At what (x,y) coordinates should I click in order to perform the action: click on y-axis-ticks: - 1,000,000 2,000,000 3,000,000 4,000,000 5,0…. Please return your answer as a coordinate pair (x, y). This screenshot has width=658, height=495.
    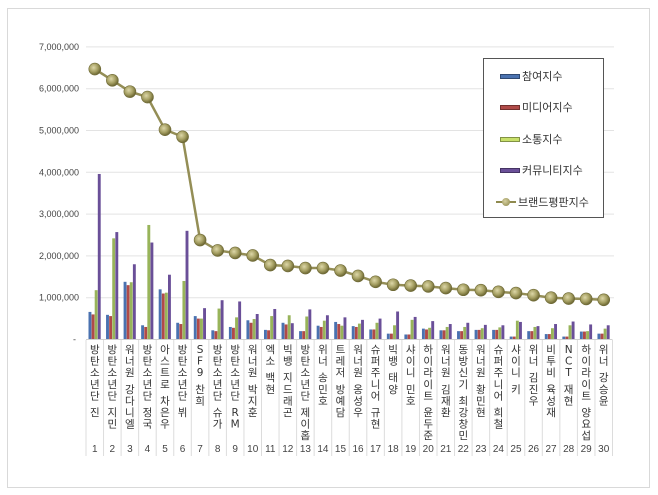
    Looking at the image, I should click on (59, 193).